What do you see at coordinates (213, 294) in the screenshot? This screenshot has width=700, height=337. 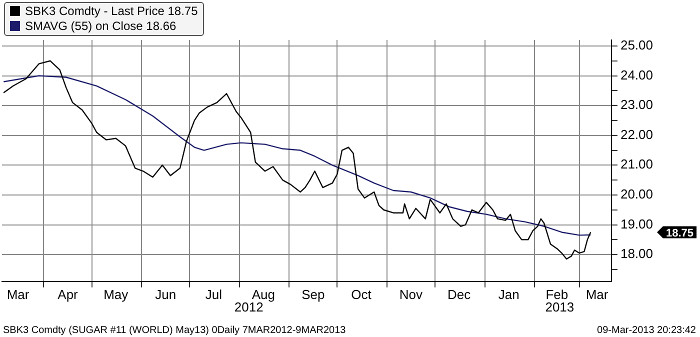 I see `x-tick-label: Jul` at bounding box center [213, 294].